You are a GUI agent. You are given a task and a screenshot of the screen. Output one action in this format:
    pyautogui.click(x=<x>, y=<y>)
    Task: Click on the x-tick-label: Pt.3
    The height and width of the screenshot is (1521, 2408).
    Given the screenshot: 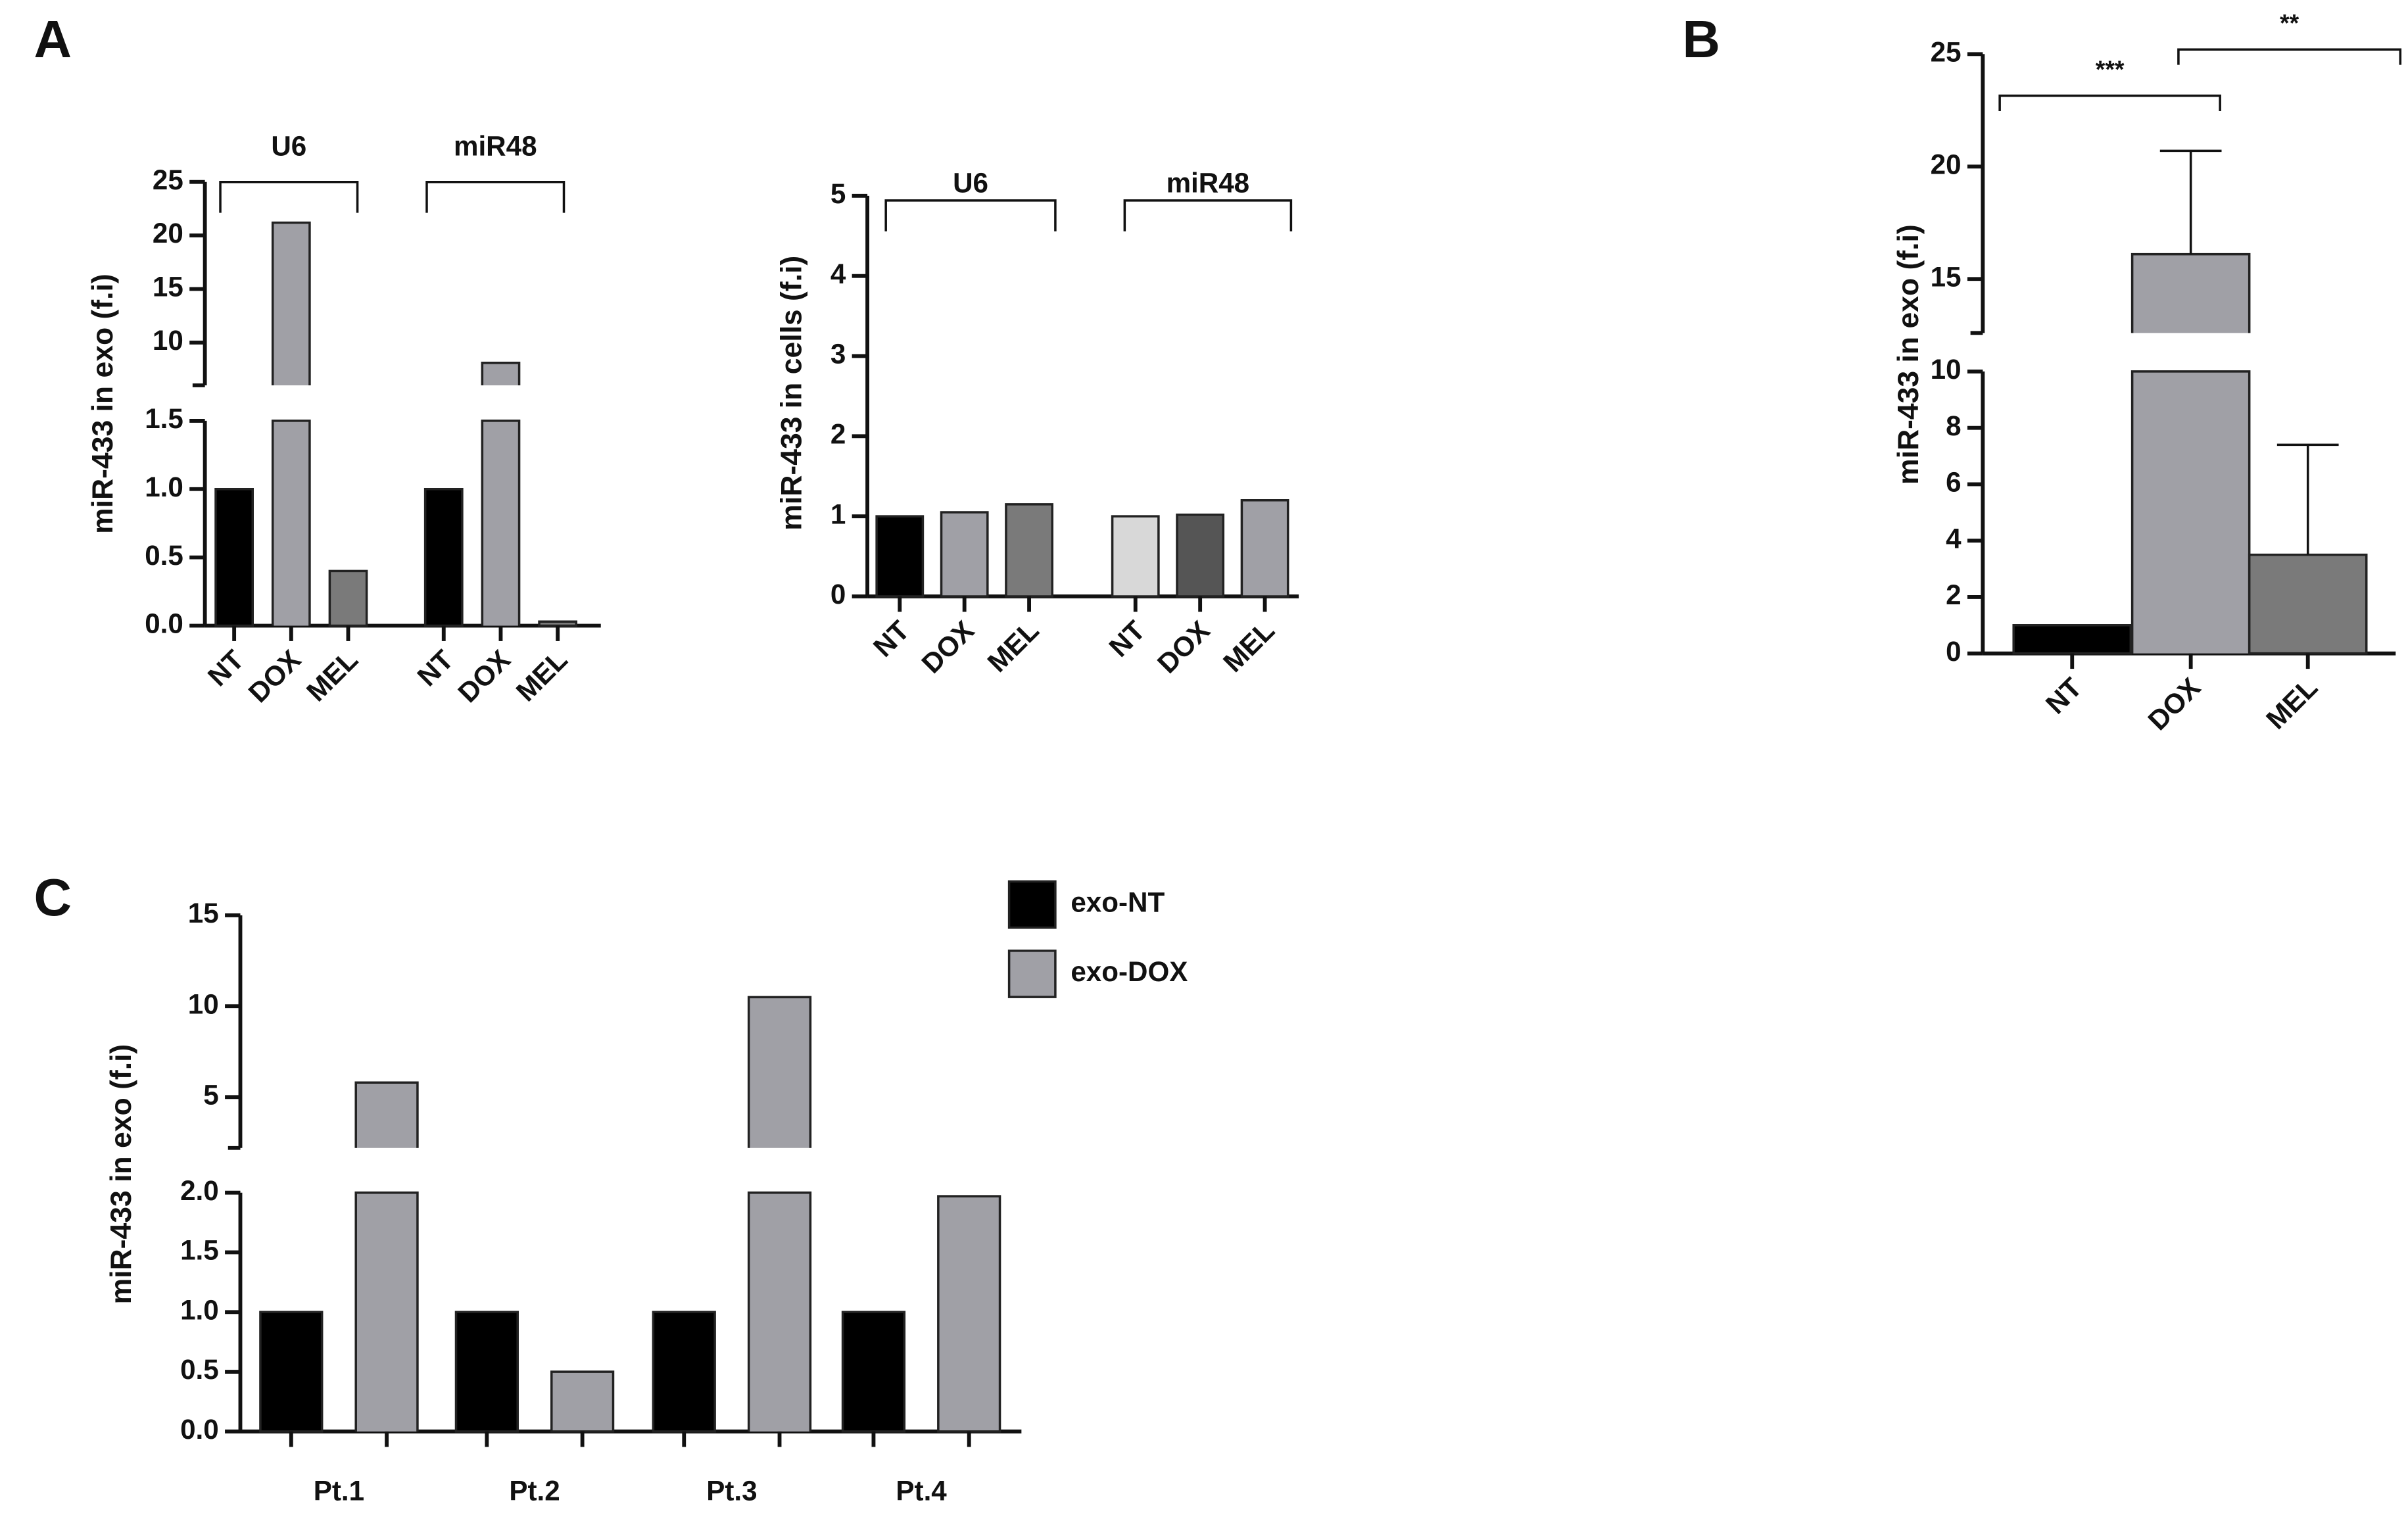 What is the action you would take?
    pyautogui.click(x=731, y=1491)
    